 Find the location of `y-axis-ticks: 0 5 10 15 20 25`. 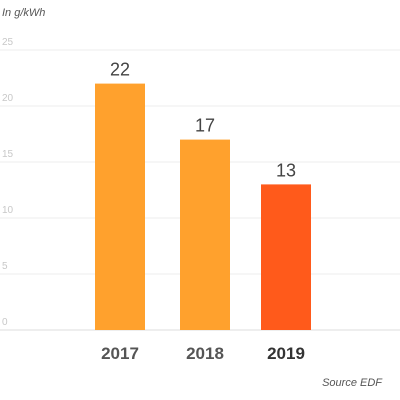

y-axis-ticks: 0 5 10 15 20 25 is located at coordinates (8, 182).